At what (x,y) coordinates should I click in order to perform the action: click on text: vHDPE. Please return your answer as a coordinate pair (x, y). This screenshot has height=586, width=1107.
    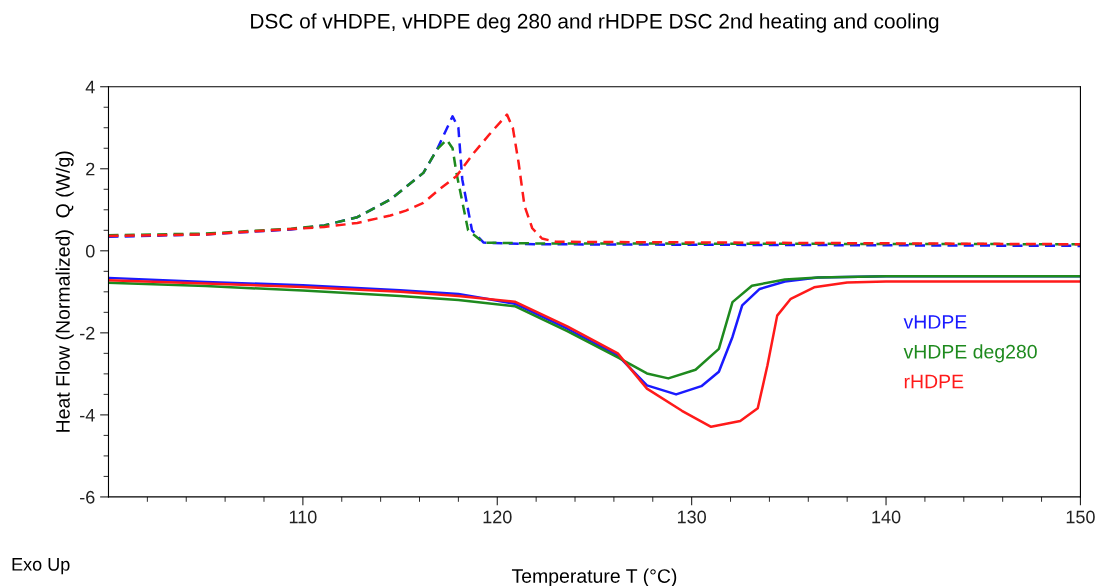
    Looking at the image, I should click on (935, 322).